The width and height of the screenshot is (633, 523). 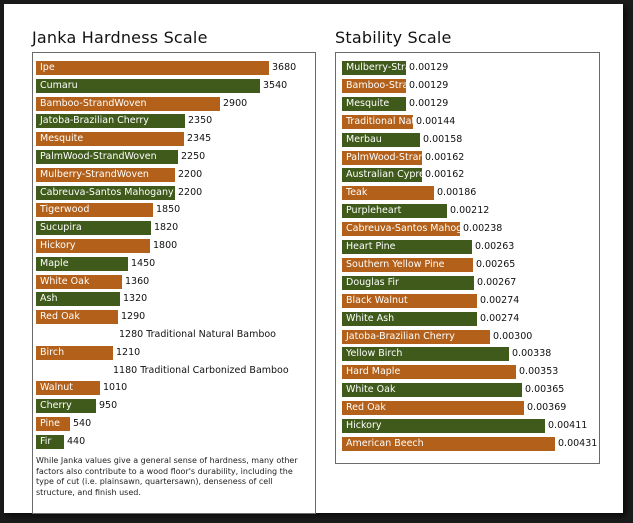 What do you see at coordinates (432, 390) in the screenshot?
I see `stability-bar: White Oak` at bounding box center [432, 390].